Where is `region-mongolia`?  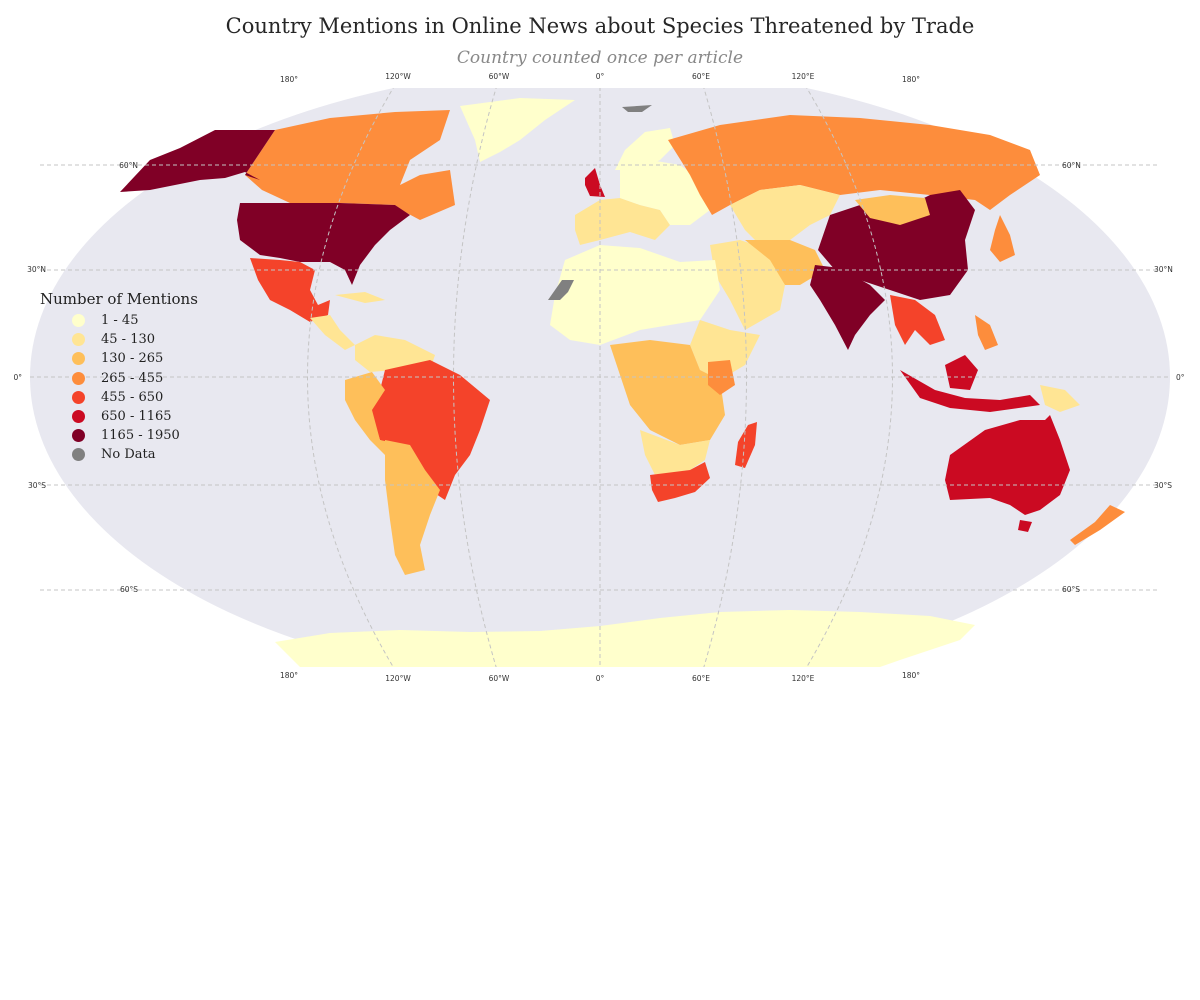 region-mongolia is located at coordinates (892, 210).